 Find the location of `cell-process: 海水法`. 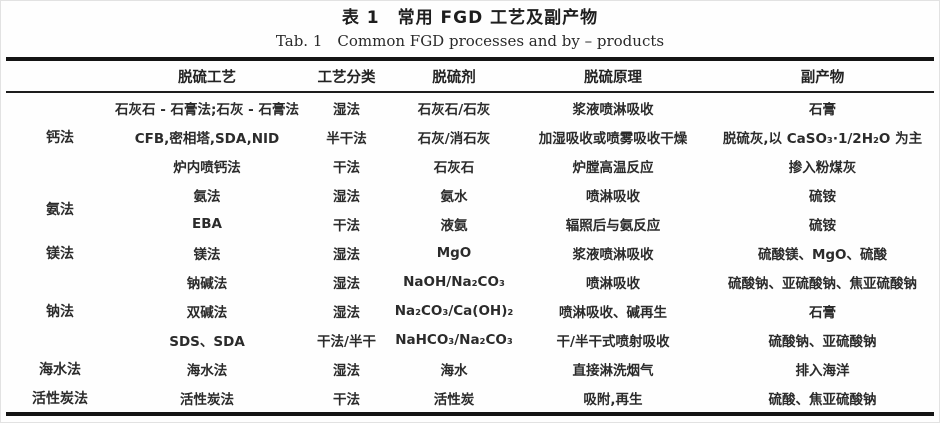

cell-process: 海水法 is located at coordinates (207, 370).